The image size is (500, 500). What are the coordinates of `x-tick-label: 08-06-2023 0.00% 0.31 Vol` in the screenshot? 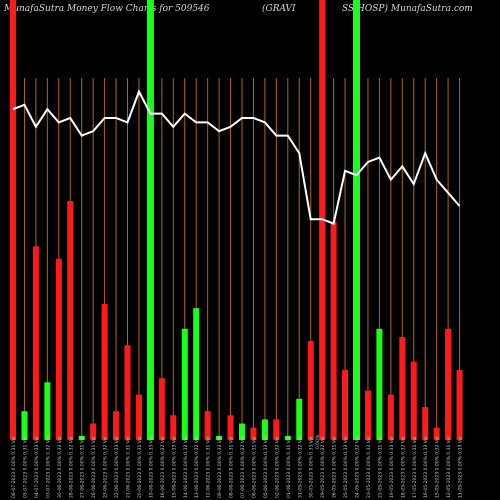 It's located at (232, 468).